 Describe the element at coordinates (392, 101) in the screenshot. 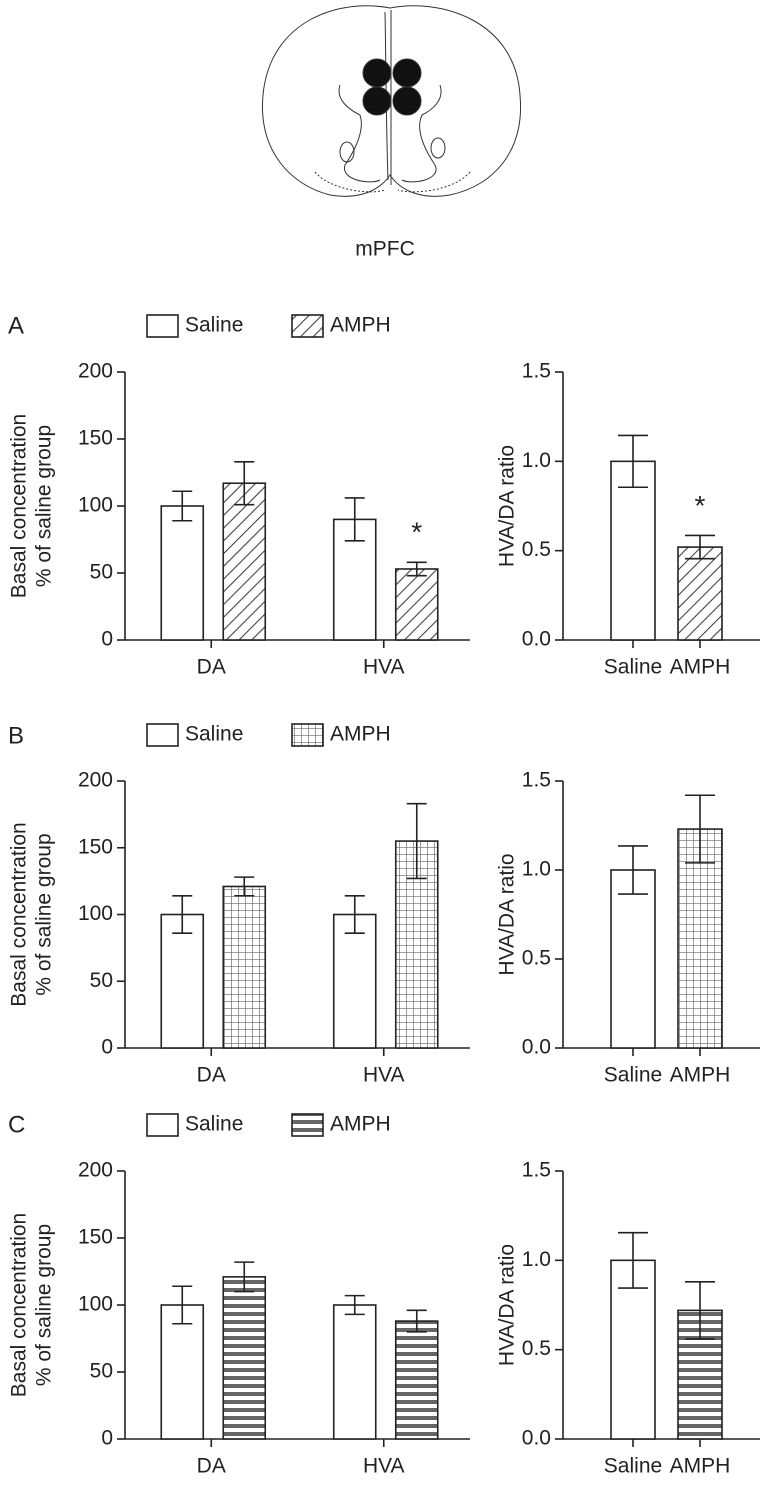

I see `brain-diagram` at that location.